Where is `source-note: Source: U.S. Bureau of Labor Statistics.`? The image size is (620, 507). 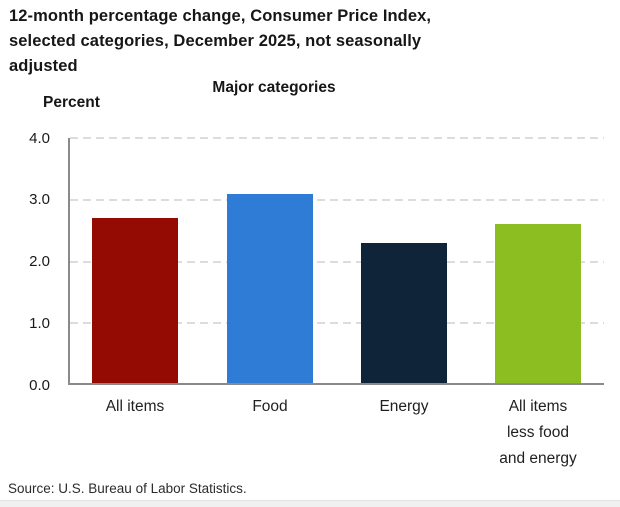
source-note: Source: U.S. Bureau of Labor Statistics. is located at coordinates (127, 488).